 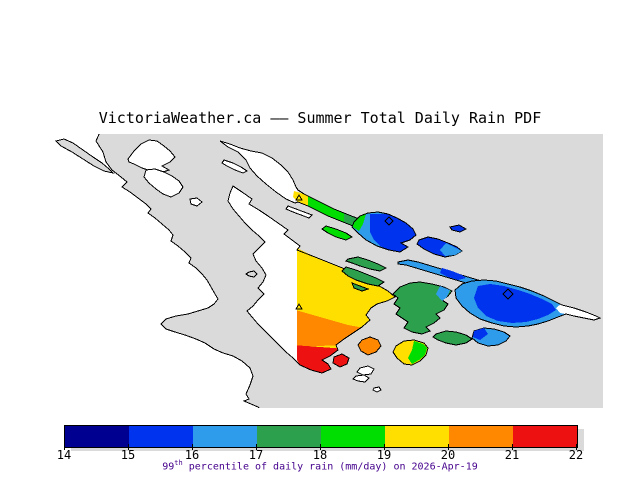 What do you see at coordinates (178, 463) in the screenshot?
I see `caption-ordinal: th` at bounding box center [178, 463].